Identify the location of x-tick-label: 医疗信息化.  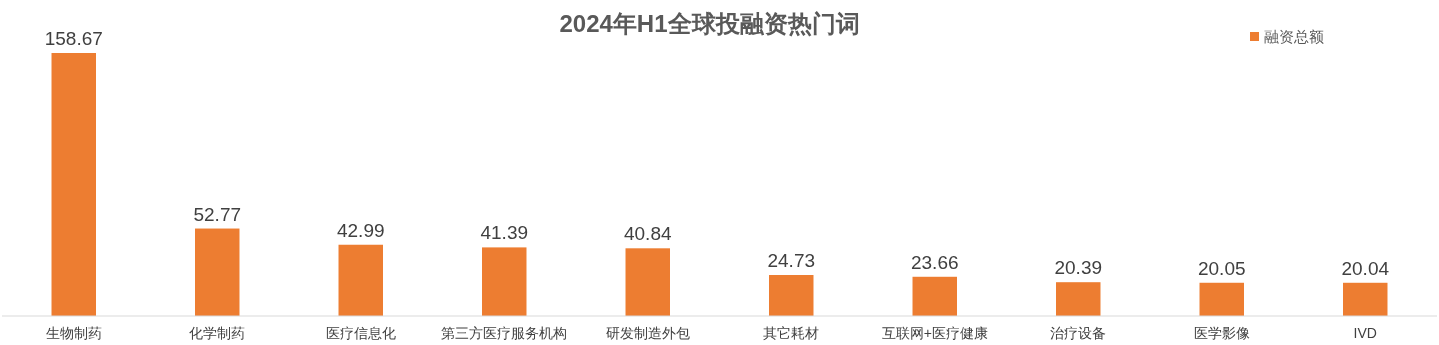
(360, 333).